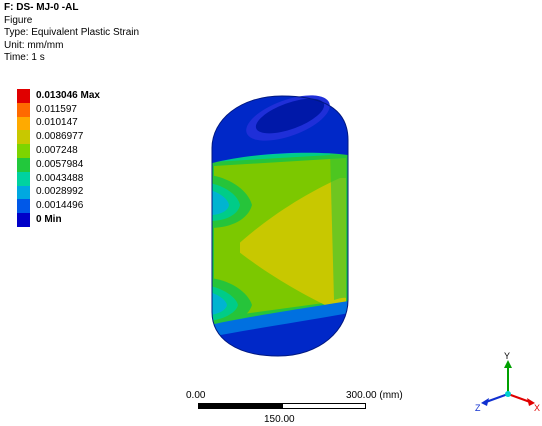  Describe the element at coordinates (49, 220) in the screenshot. I see `legend-label: 0 Min` at that location.